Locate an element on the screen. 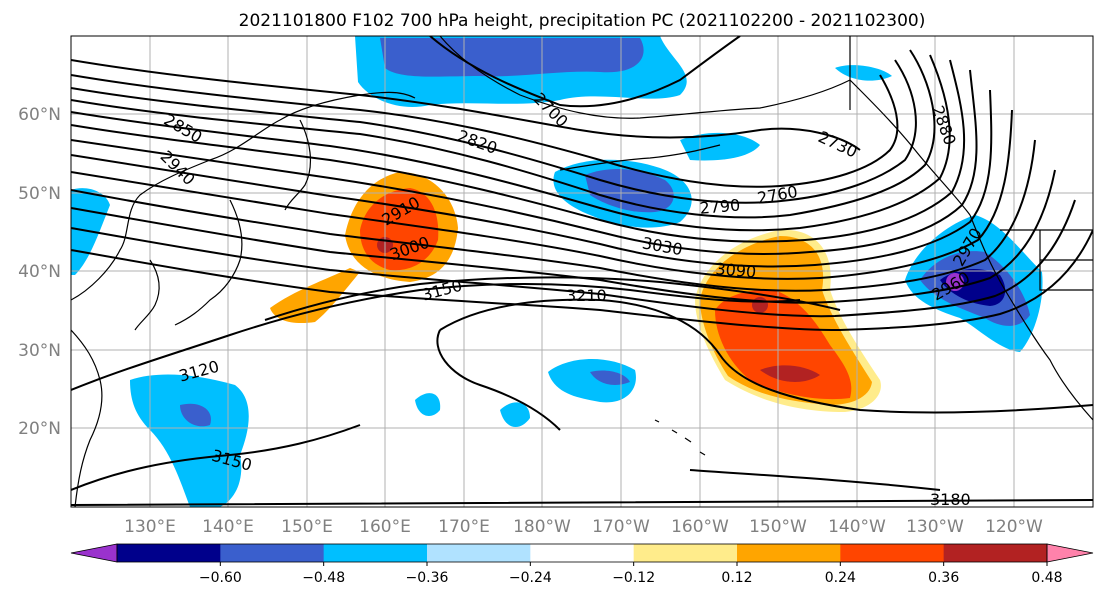  colorbar-outline is located at coordinates (582, 553).